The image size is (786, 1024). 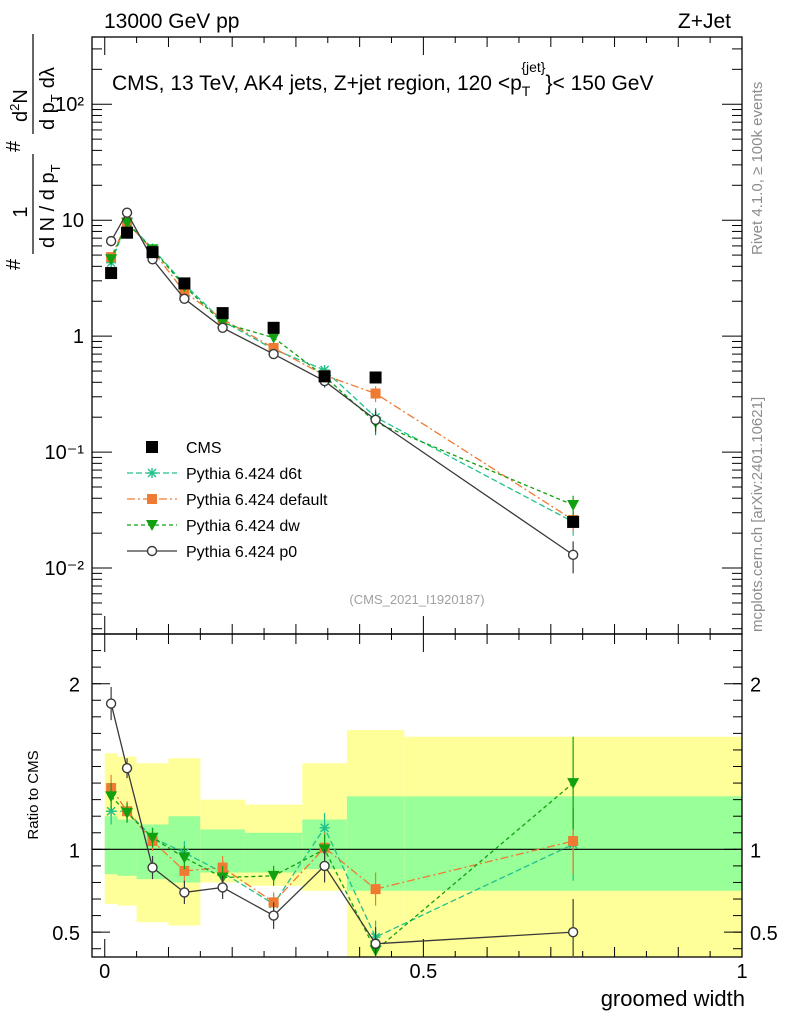 I want to click on ylabel-den2-tail: dλ, so click(x=48, y=77).